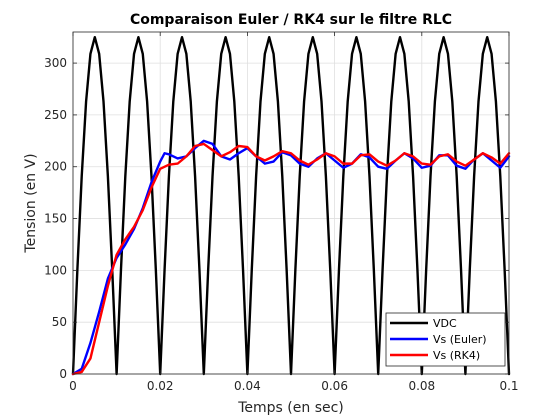 This screenshot has height=420, width=560. Describe the element at coordinates (55, 270) in the screenshot. I see `y-tick-label: 100` at that location.